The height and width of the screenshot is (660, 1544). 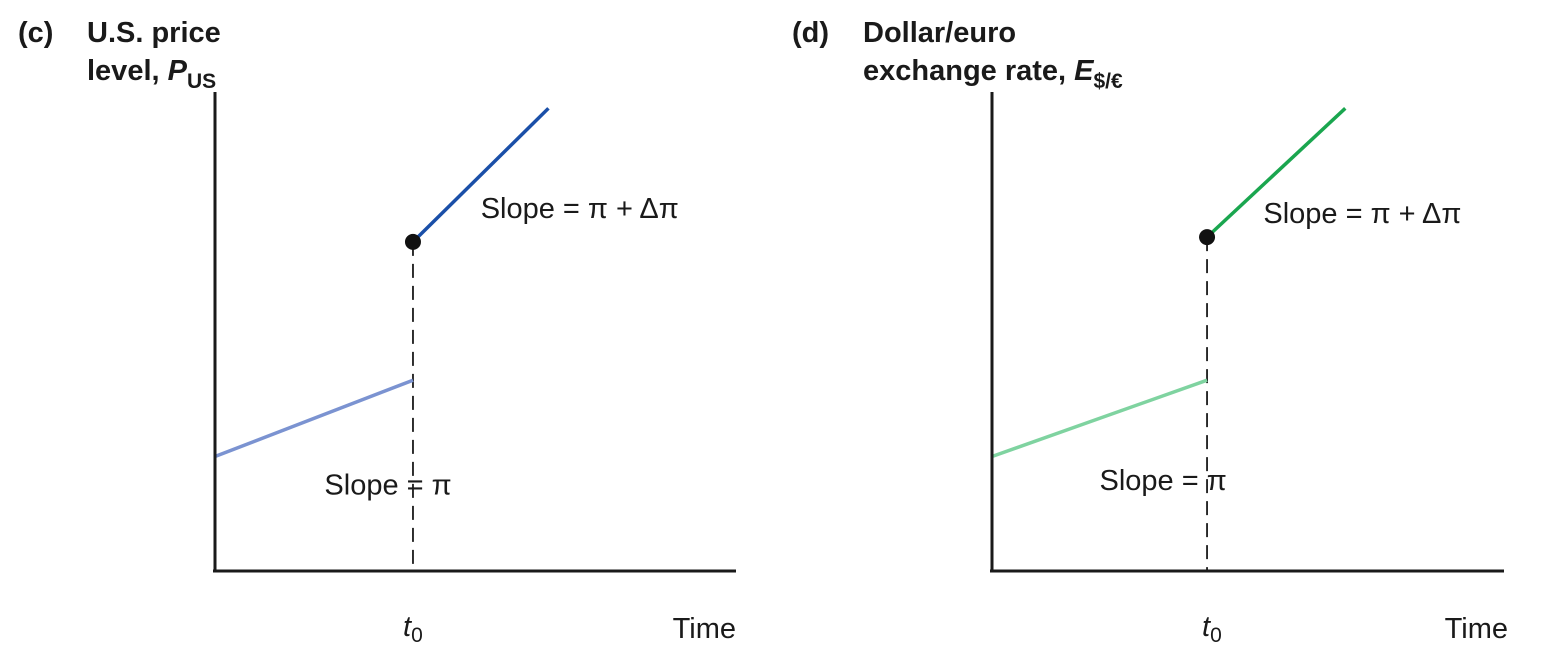 I want to click on panel-tag: (d), so click(x=810, y=33).